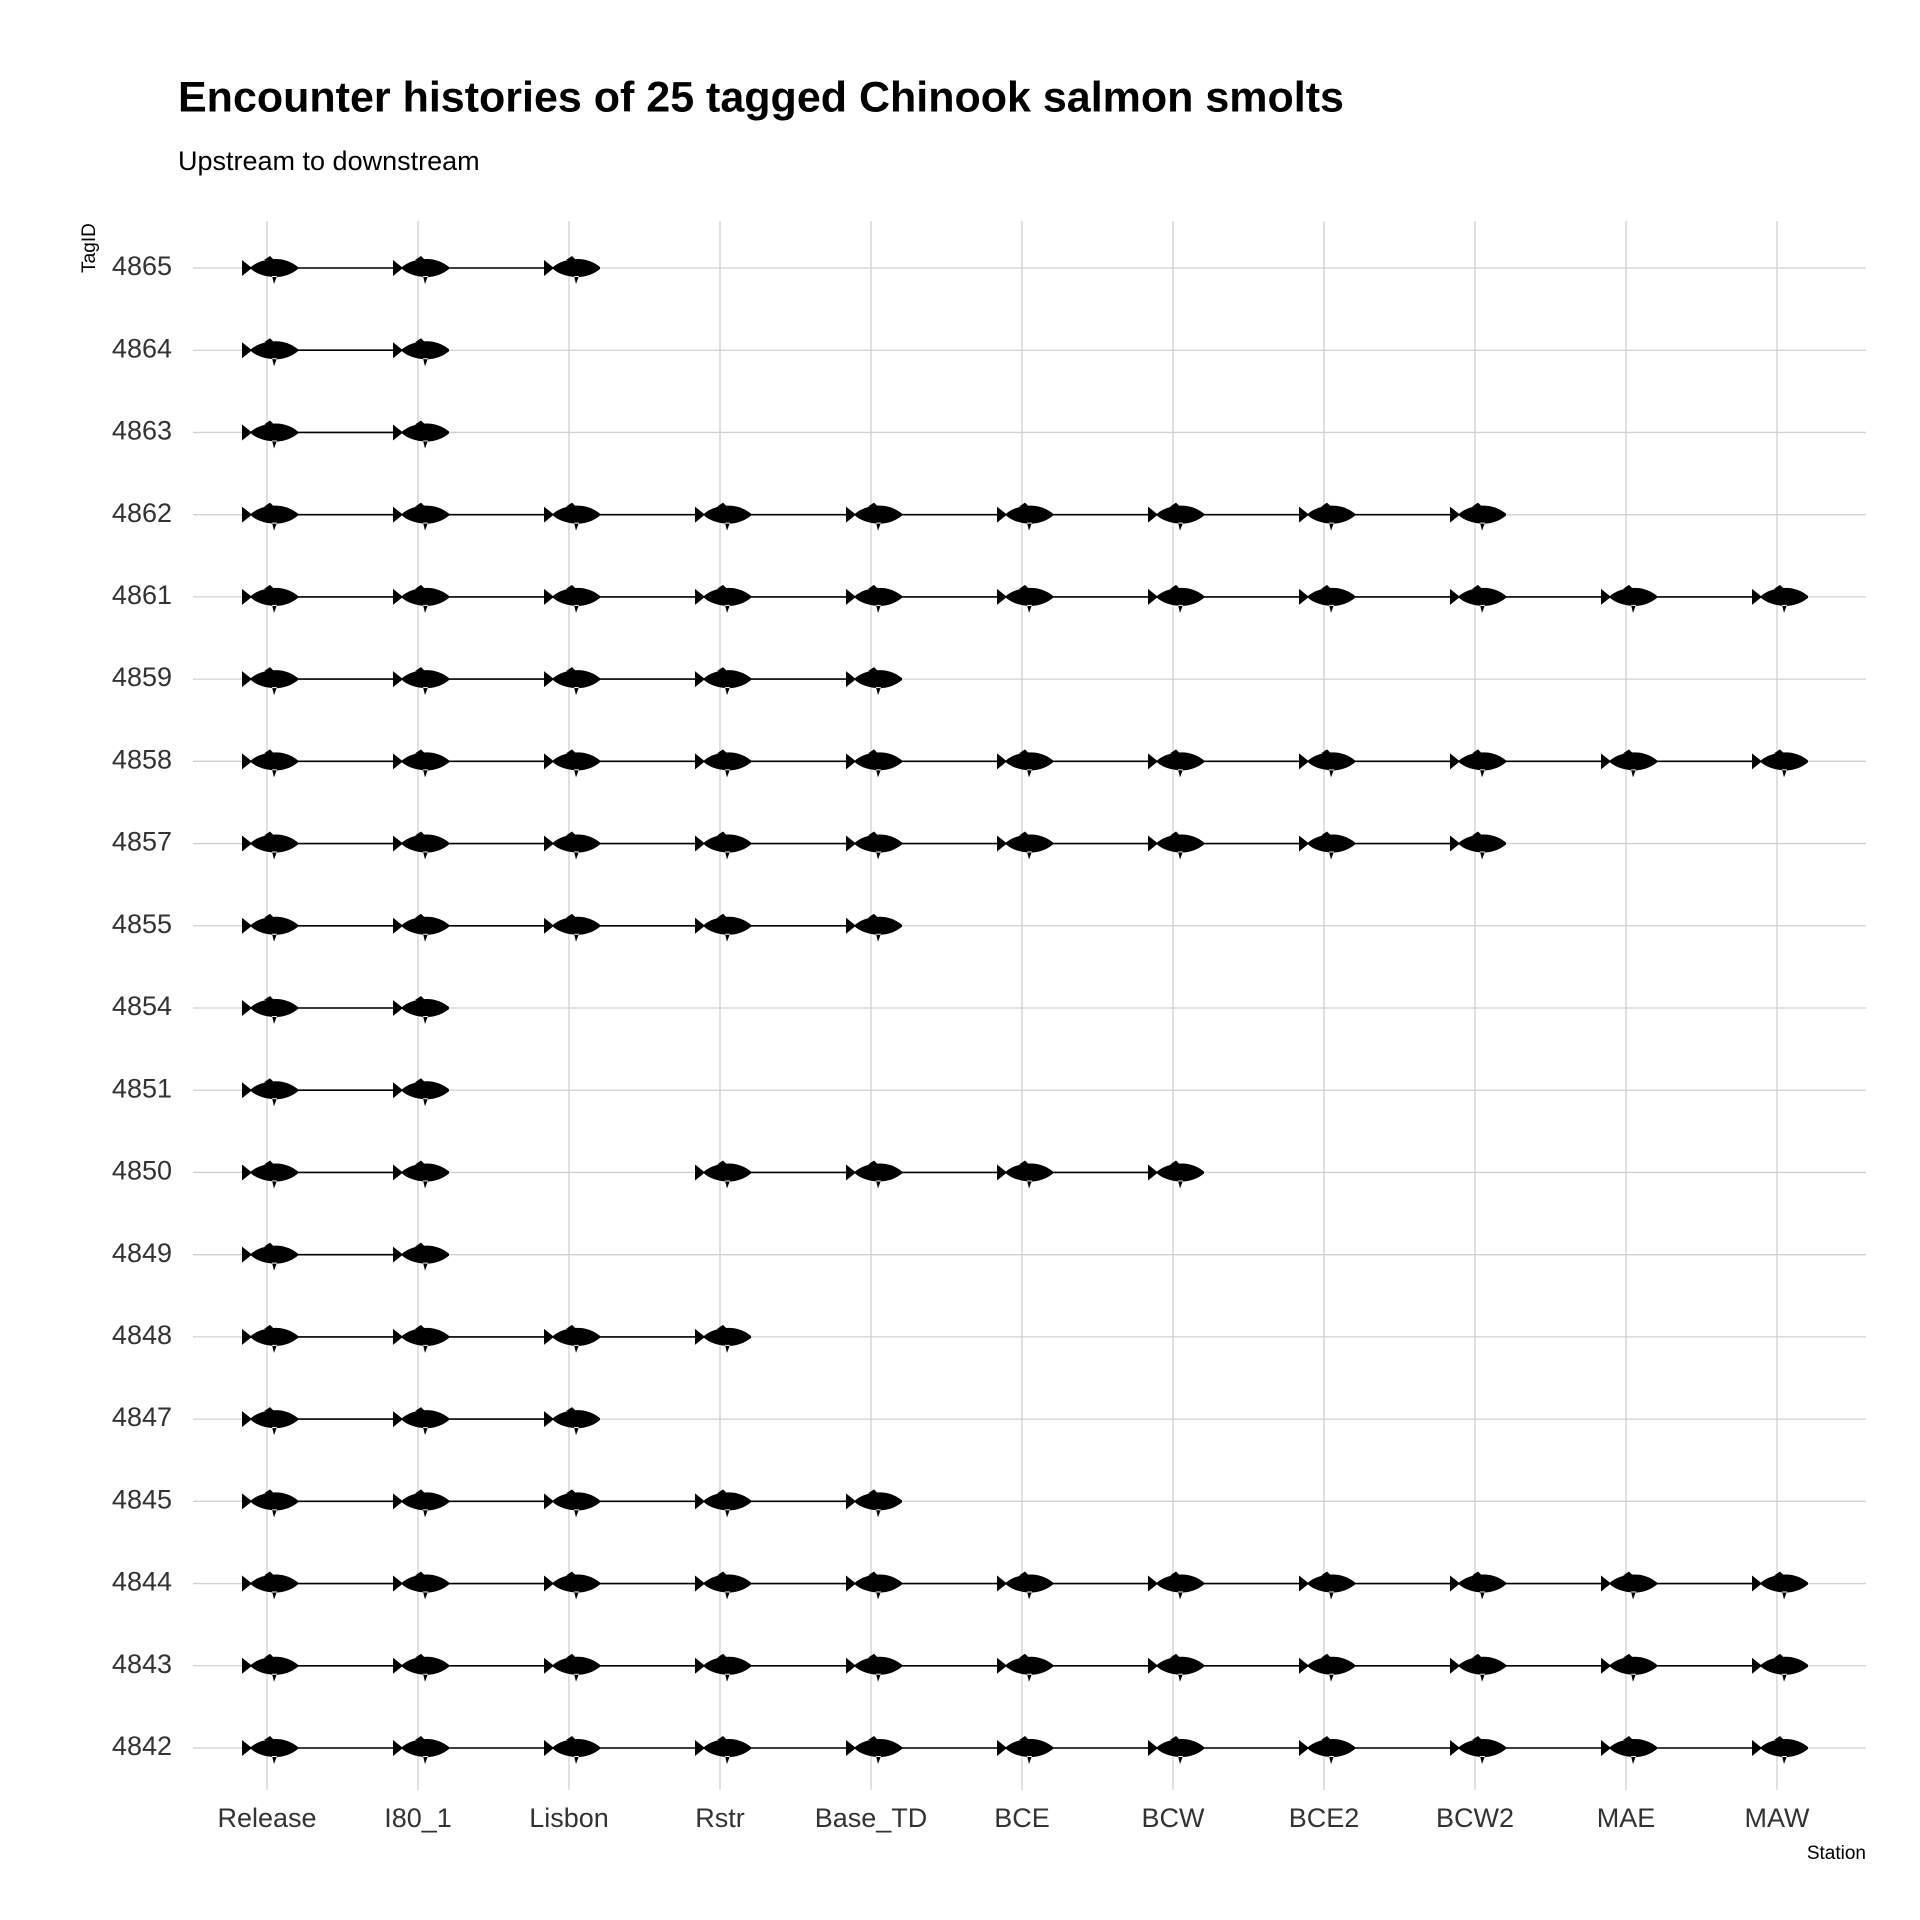 The height and width of the screenshot is (1920, 1920). What do you see at coordinates (1836, 1853) in the screenshot?
I see `x-axis-title: Station` at bounding box center [1836, 1853].